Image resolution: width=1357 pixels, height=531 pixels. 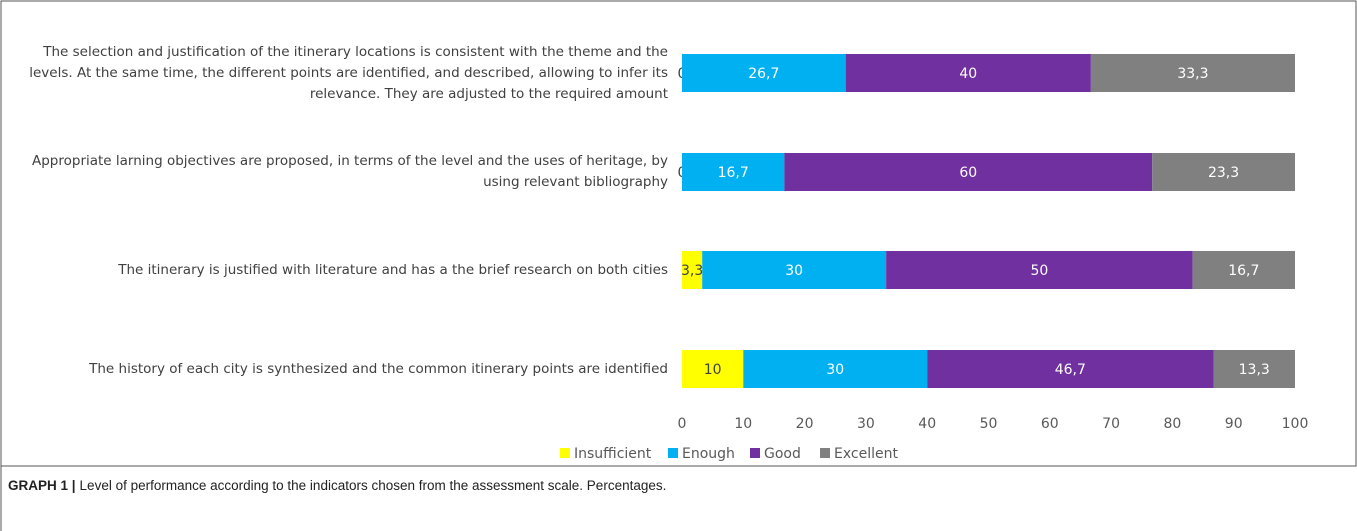 I want to click on x-tick-label: 90, so click(x=1234, y=424).